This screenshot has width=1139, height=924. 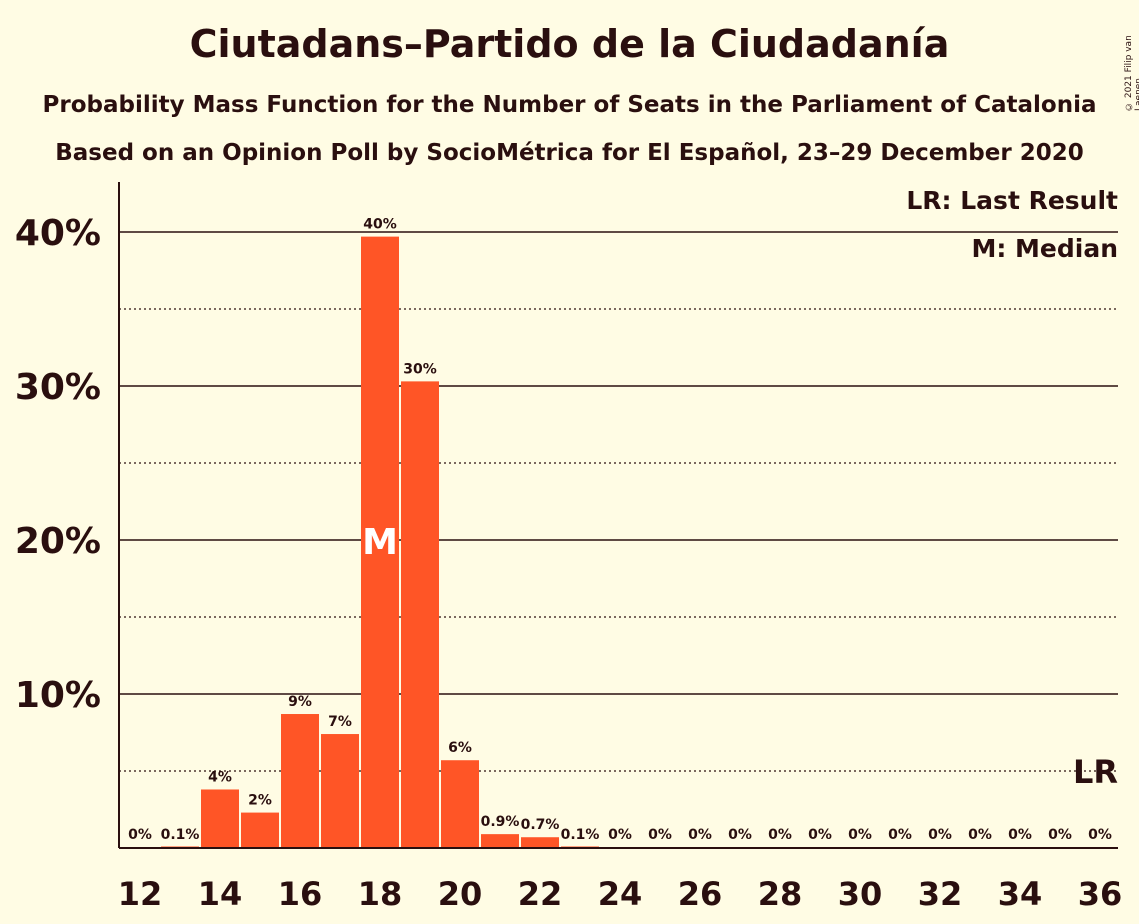 What do you see at coordinates (300, 894) in the screenshot?
I see `x-tick-label: 16` at bounding box center [300, 894].